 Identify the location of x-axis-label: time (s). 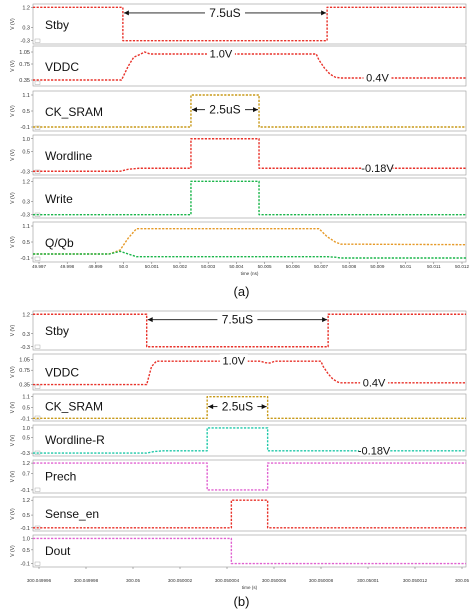
(250, 587).